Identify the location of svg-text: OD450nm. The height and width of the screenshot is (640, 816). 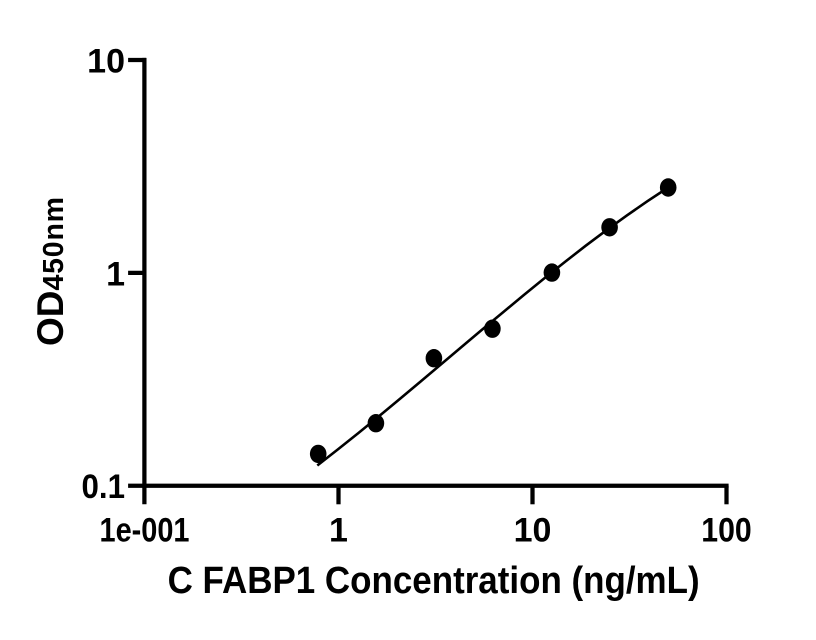
(50, 271).